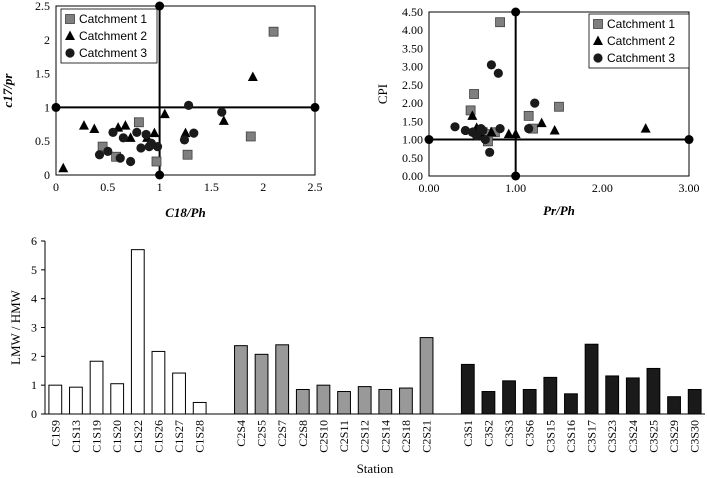 The image size is (707, 478). I want to click on bar-label-C2S18: C2S18, so click(406, 436).